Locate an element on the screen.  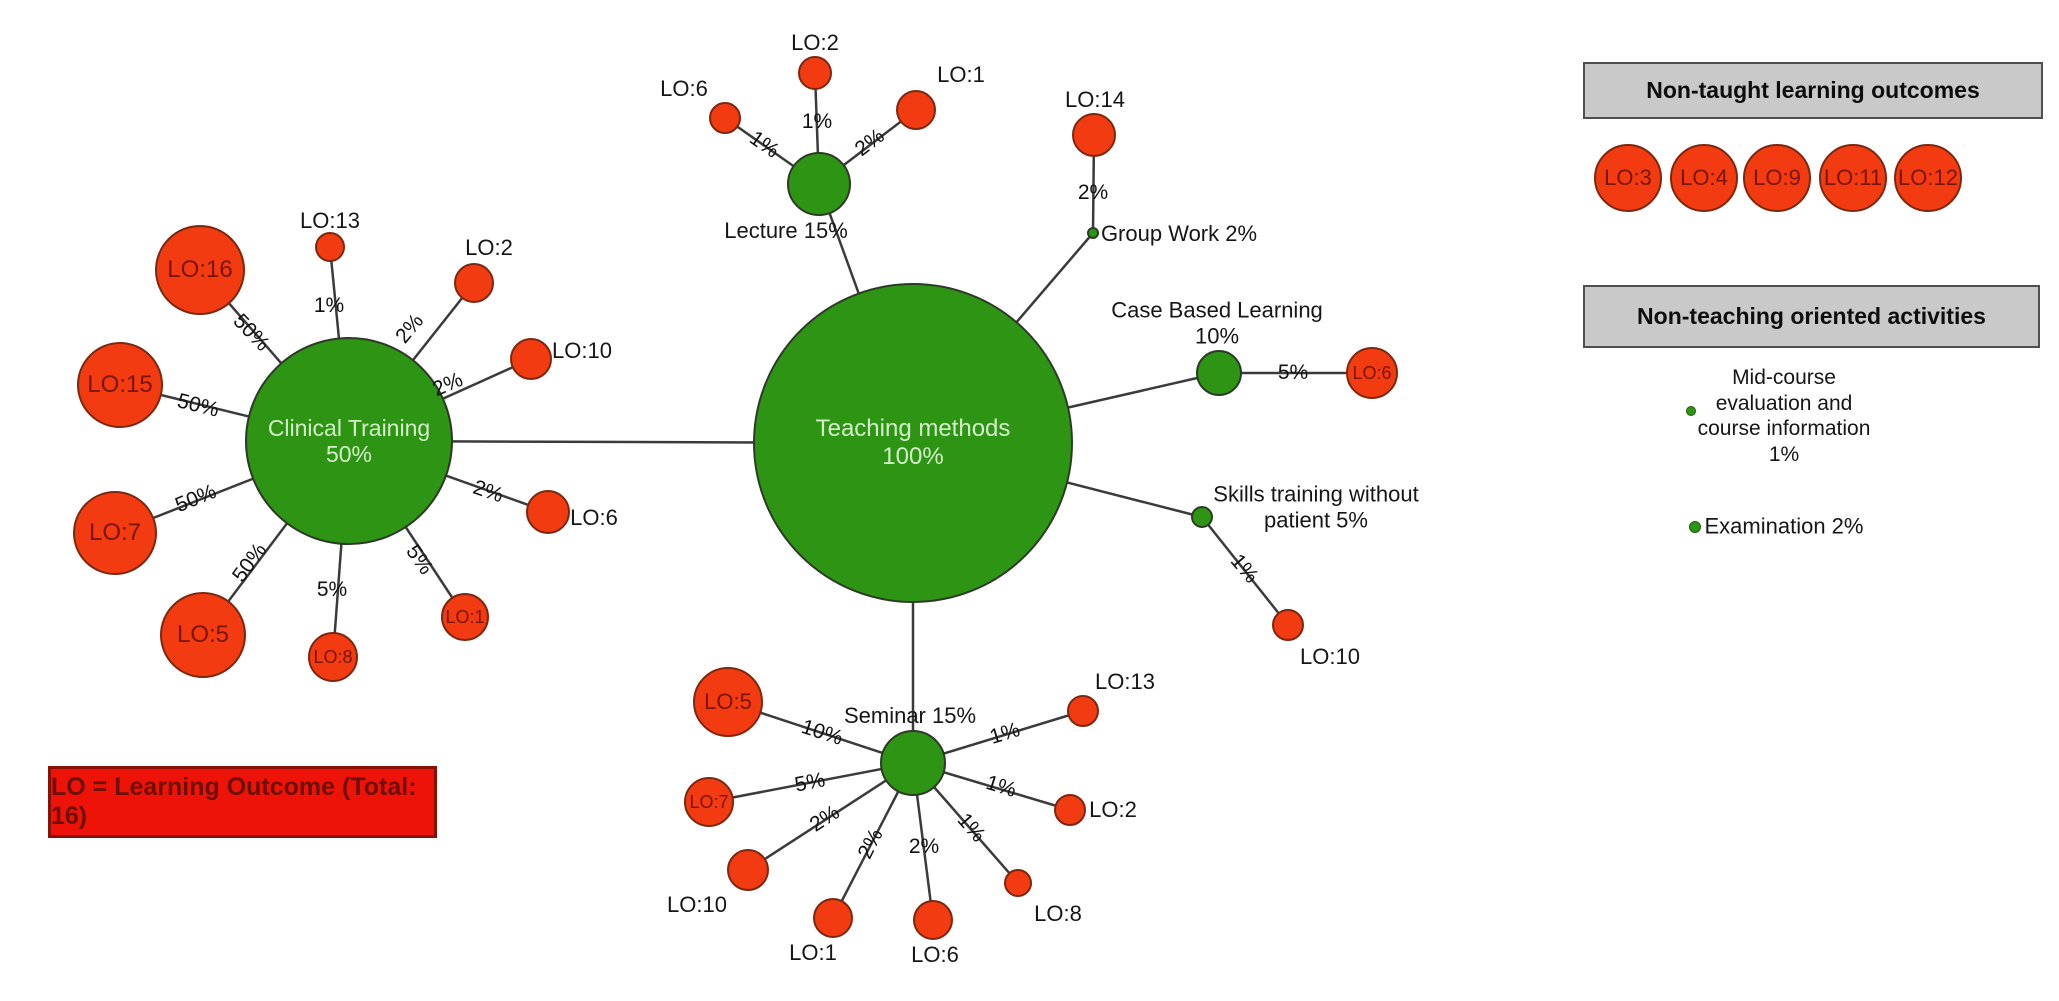
activity-label-1: Examination 2% is located at coordinates (1784, 526).